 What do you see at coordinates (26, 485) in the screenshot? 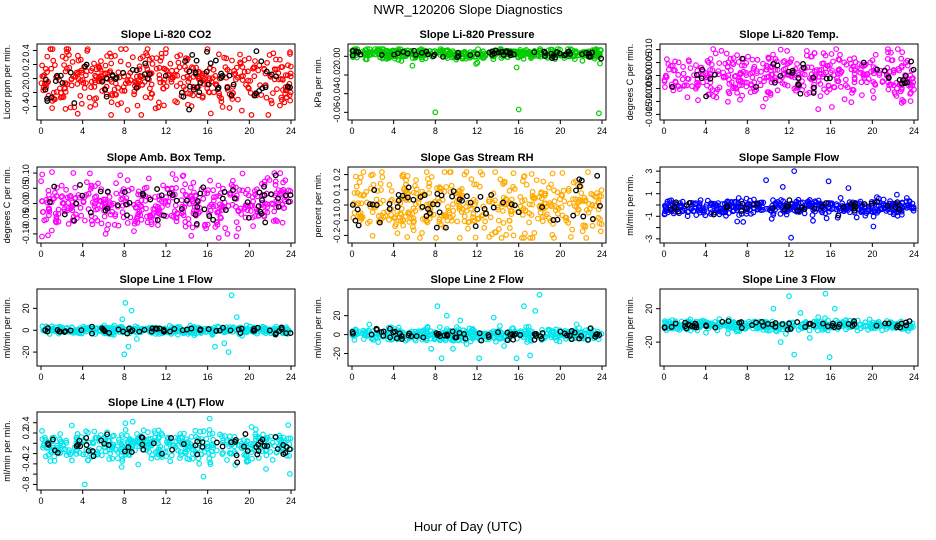
I see `y-tick-label: -0.8` at bounding box center [26, 485].